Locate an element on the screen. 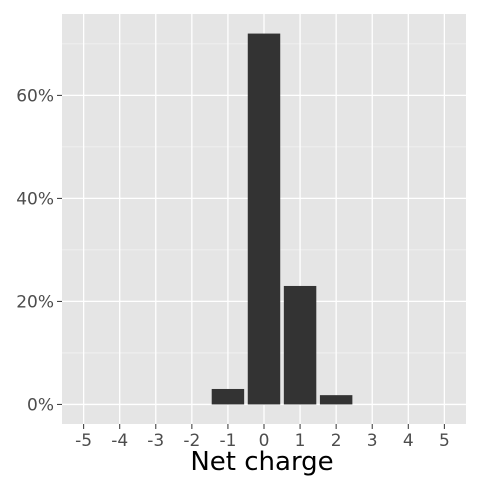  x-axis-tick-labels: -5 -4 -3 -2 -1 0 1 2 3 4 5 is located at coordinates (262, 441).